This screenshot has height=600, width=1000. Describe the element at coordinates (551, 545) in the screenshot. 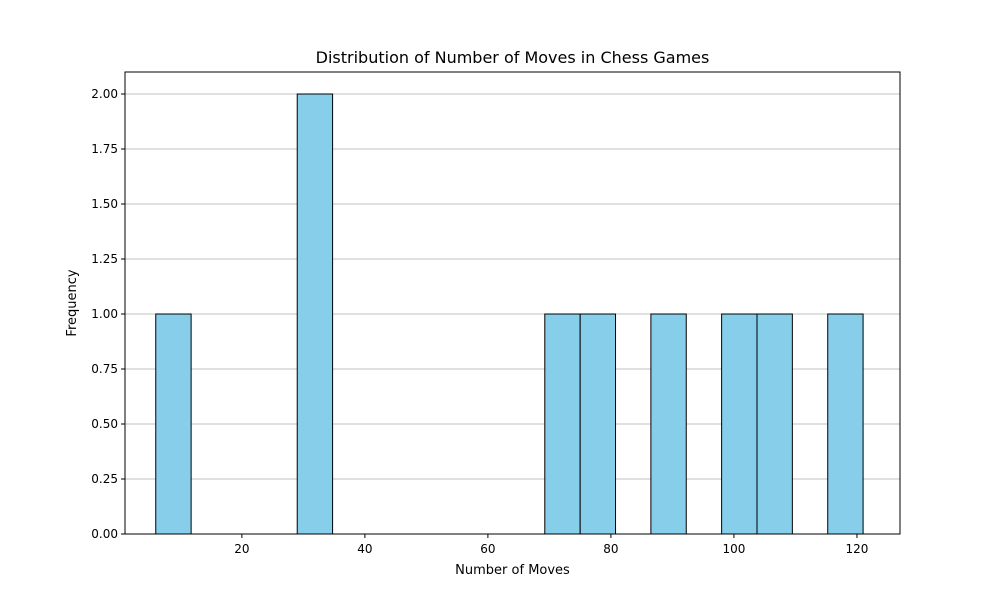

I see `x-axis-ticks: 20 40 60 80 100 120` at that location.